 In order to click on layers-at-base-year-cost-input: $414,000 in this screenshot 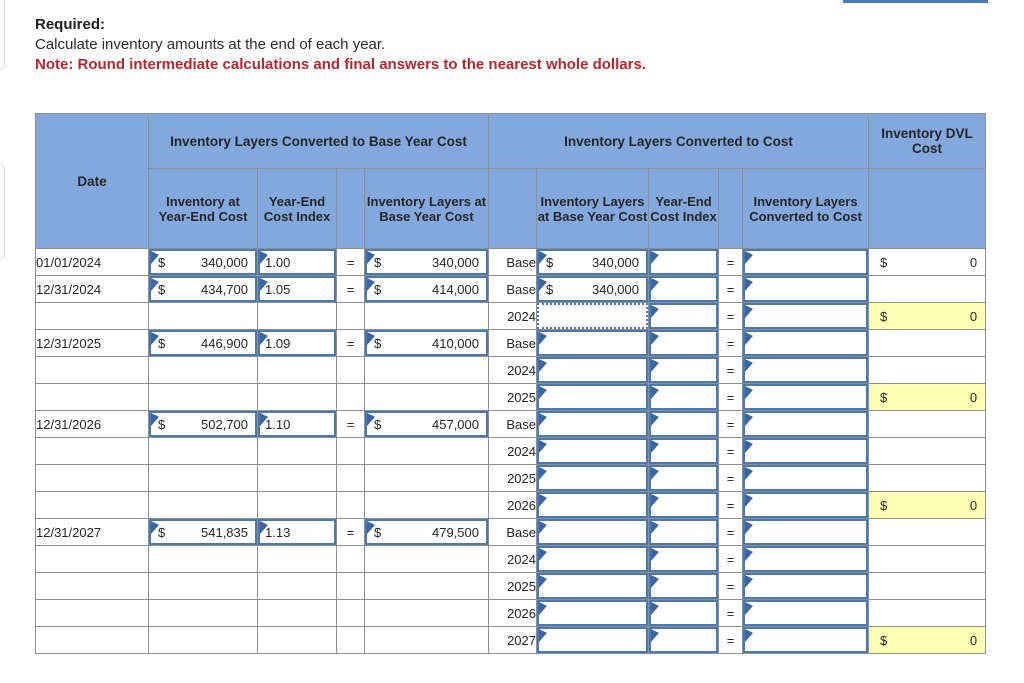, I will do `click(426, 289)`.